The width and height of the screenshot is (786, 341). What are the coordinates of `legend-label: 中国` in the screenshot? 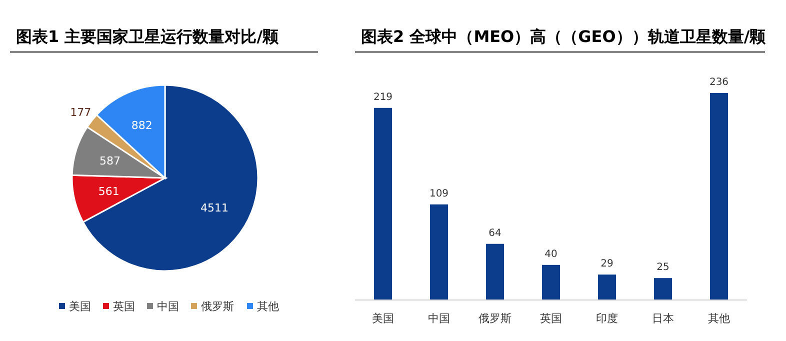 It's located at (168, 306).